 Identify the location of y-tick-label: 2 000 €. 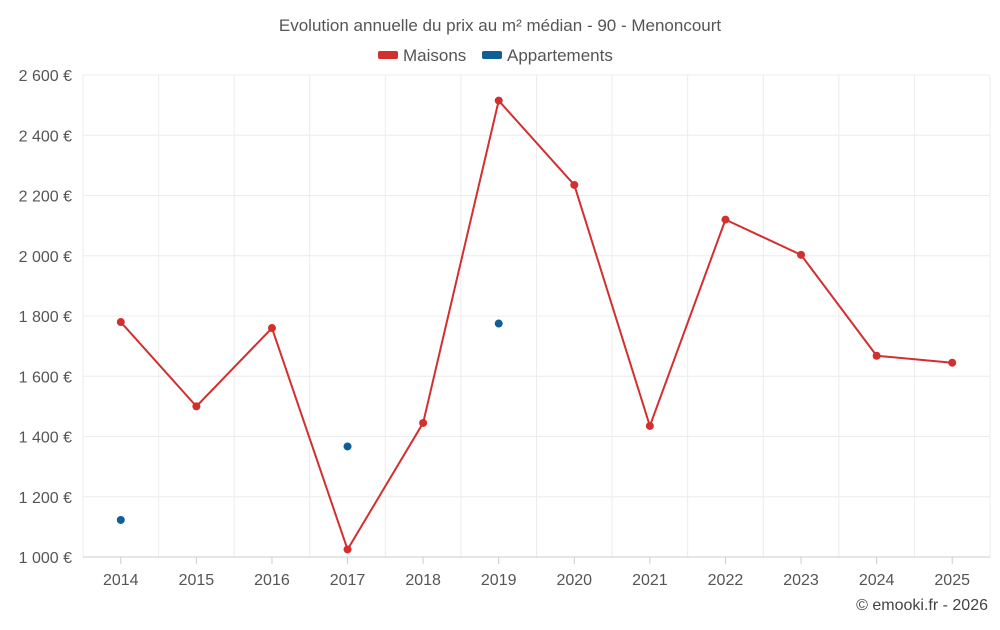
(45, 257).